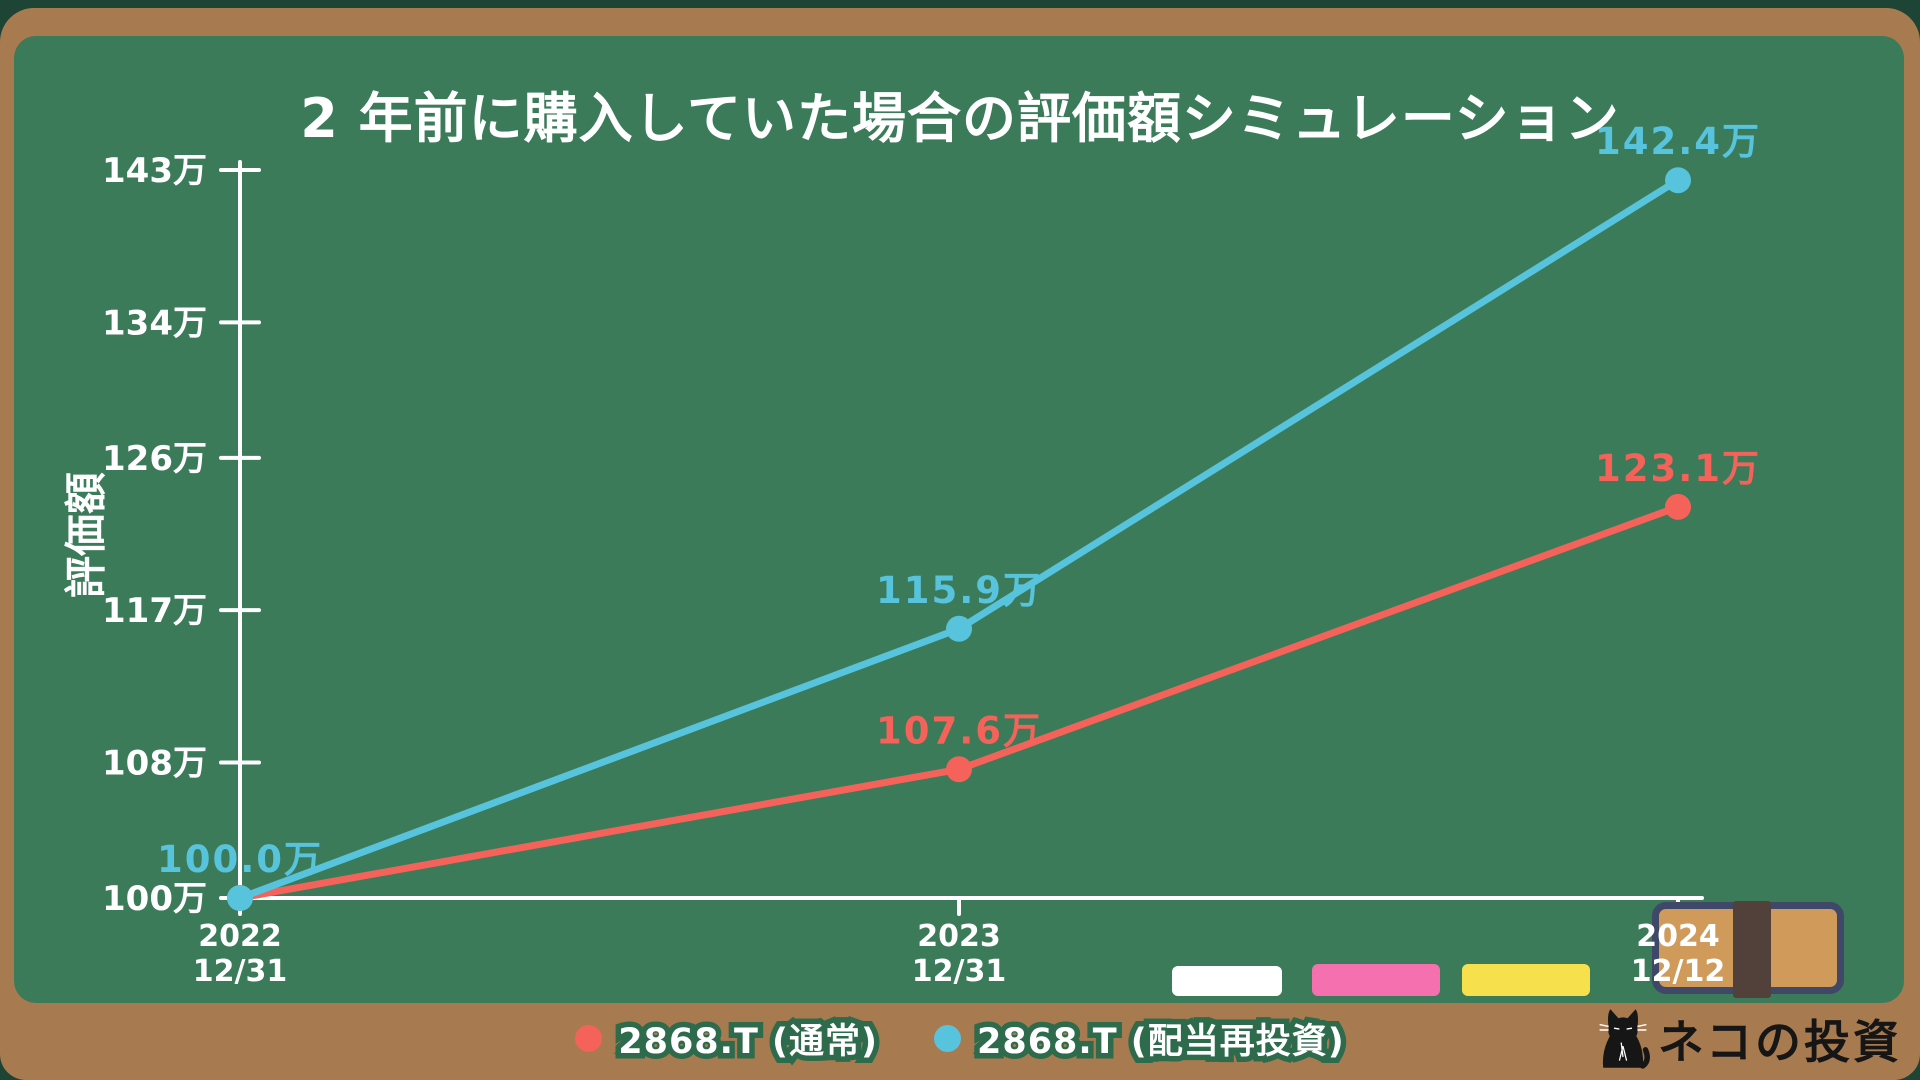  I want to click on y-axis-title: 評価額, so click(86, 535).